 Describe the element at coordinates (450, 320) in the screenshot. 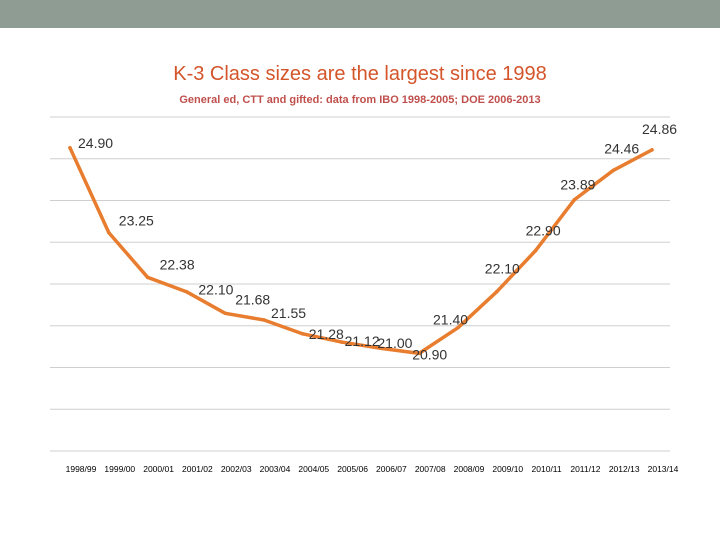

I see `data-label: 21.40` at that location.